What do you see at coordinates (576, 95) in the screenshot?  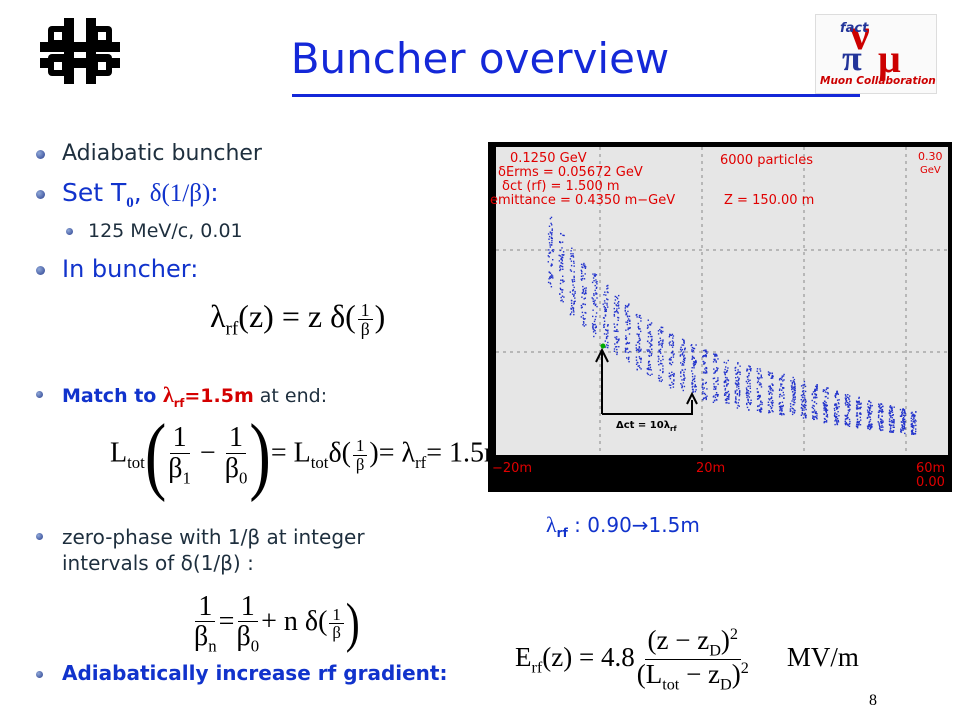 I see `title-rule` at bounding box center [576, 95].